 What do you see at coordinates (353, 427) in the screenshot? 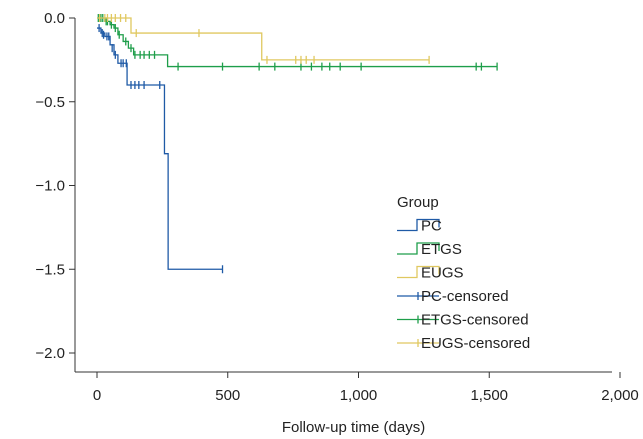
I see `x-axis-title: Follow-up time (days)` at bounding box center [353, 427].